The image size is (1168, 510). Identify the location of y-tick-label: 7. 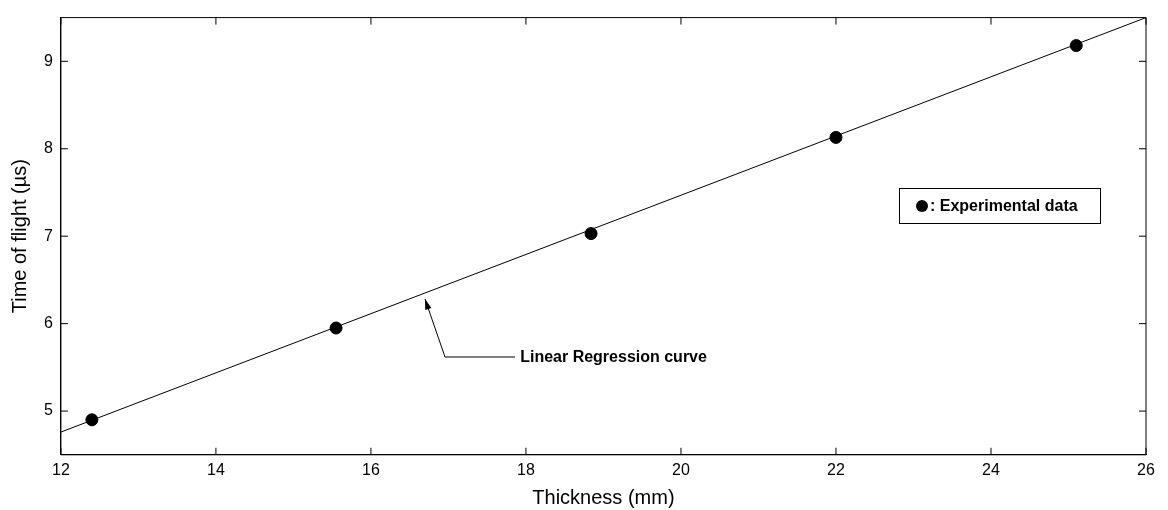
(48, 235).